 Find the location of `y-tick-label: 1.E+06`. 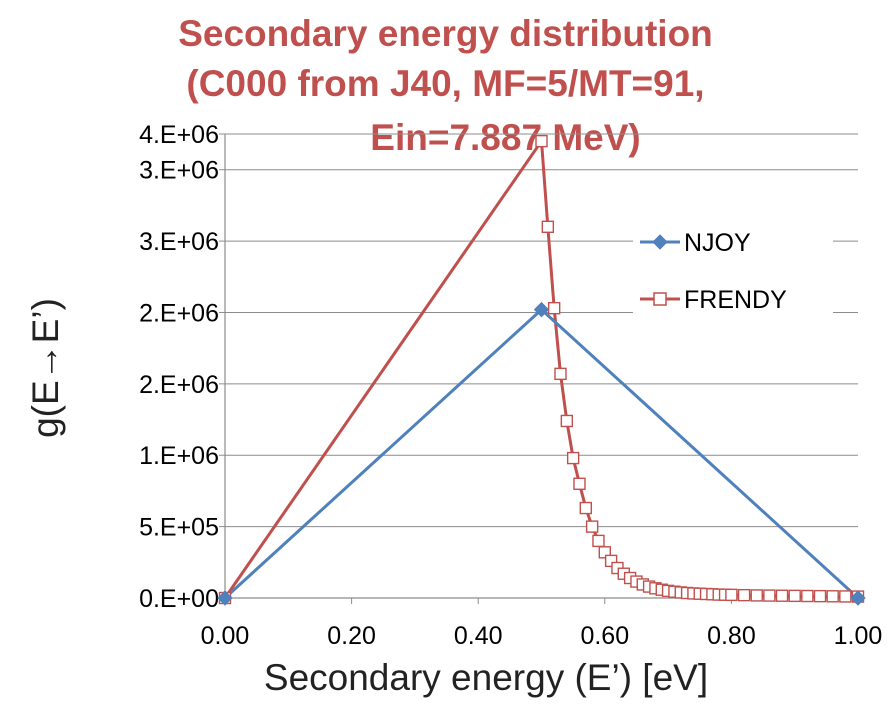

y-tick-label: 1.E+06 is located at coordinates (179, 456).